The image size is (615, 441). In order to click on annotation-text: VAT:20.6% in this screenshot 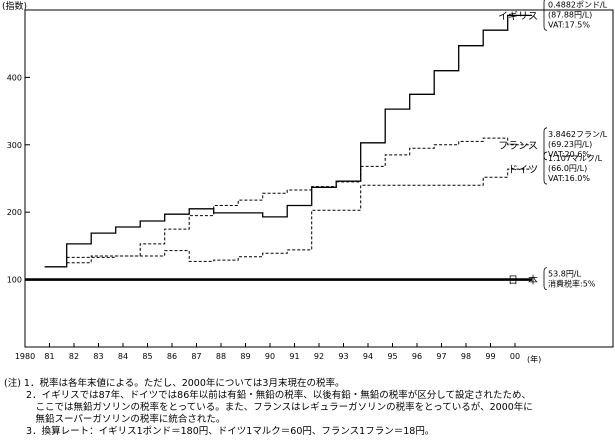, I will do `click(569, 154)`.